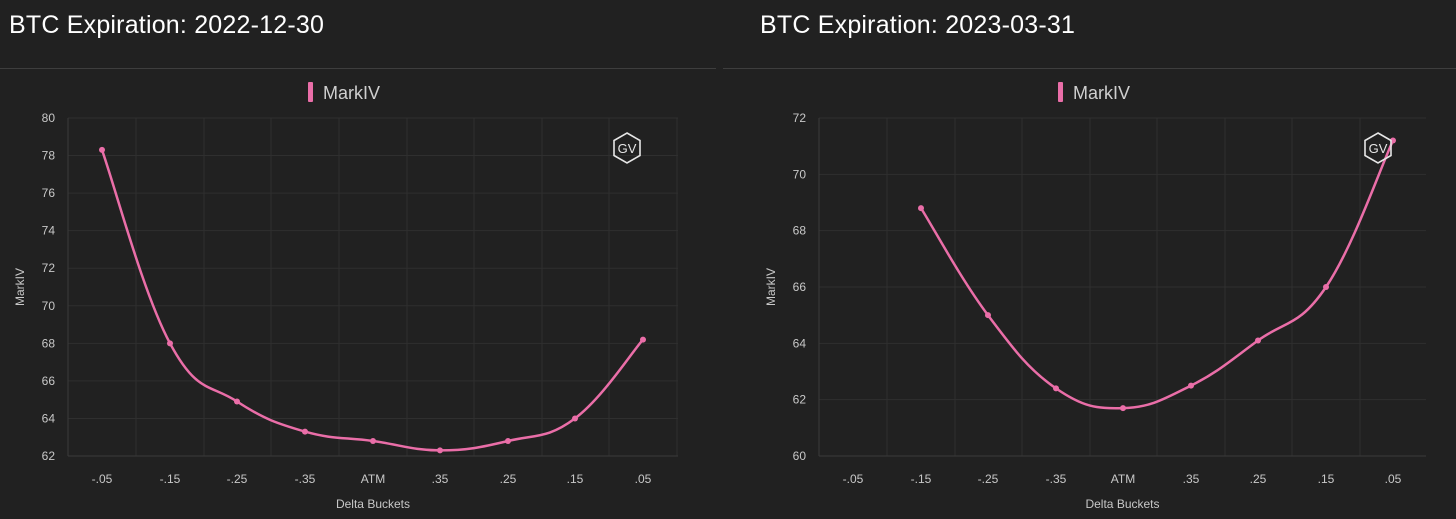 The width and height of the screenshot is (1456, 519). I want to click on y-tick-label: 76, so click(49, 193).